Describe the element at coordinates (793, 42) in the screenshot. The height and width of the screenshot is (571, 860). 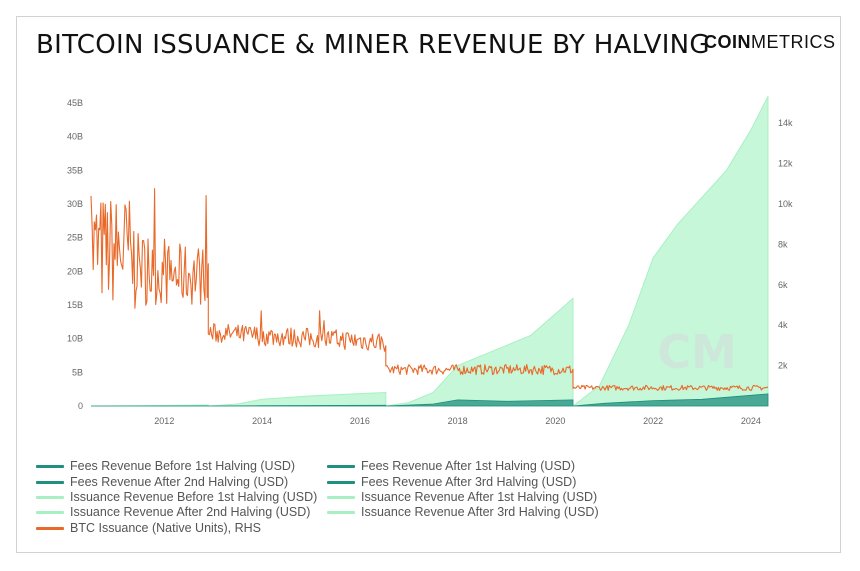
I see `brand-light: METRICS` at that location.